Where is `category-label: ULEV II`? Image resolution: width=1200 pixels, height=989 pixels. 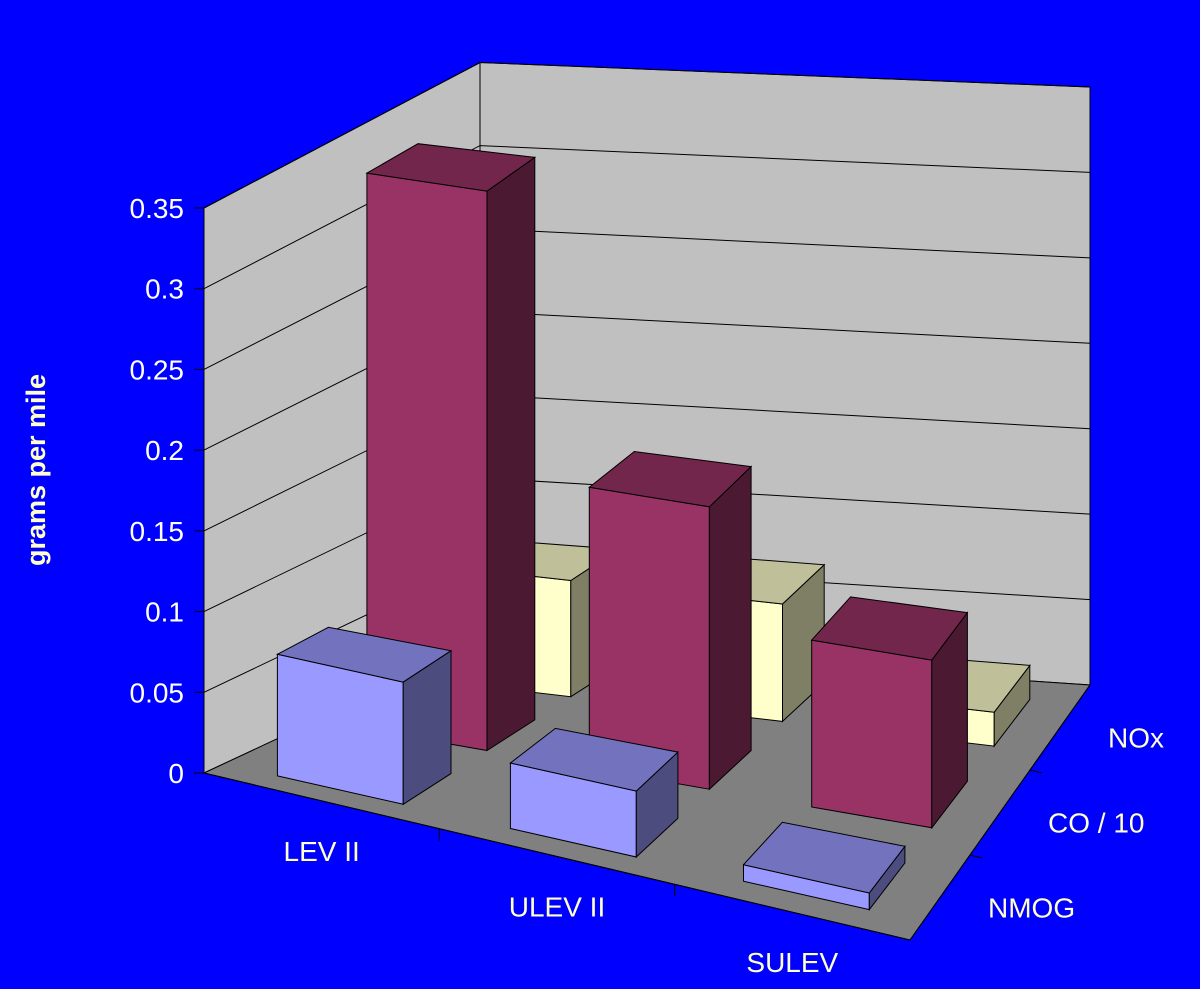 category-label: ULEV II is located at coordinates (557, 907).